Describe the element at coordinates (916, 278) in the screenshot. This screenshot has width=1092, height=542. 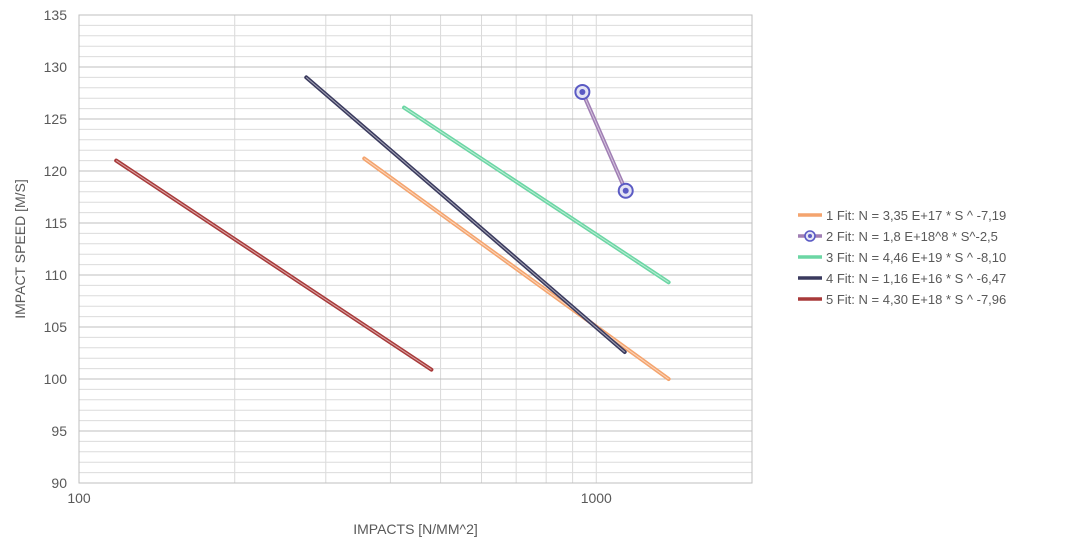
I see `legend-label: 4 Fit: N = 1,16 E+16 * S ^ -6,47` at that location.